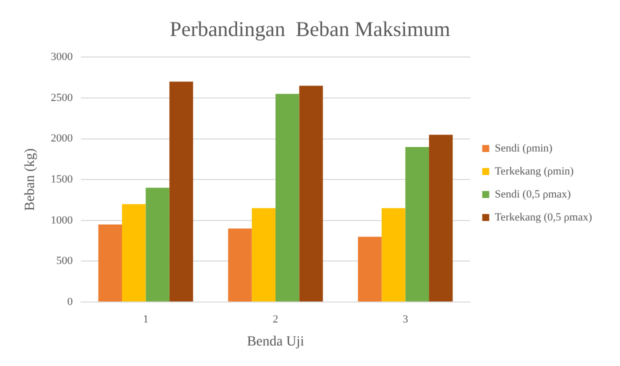  I want to click on legend-label: Terkekang (ρmin), so click(534, 171).